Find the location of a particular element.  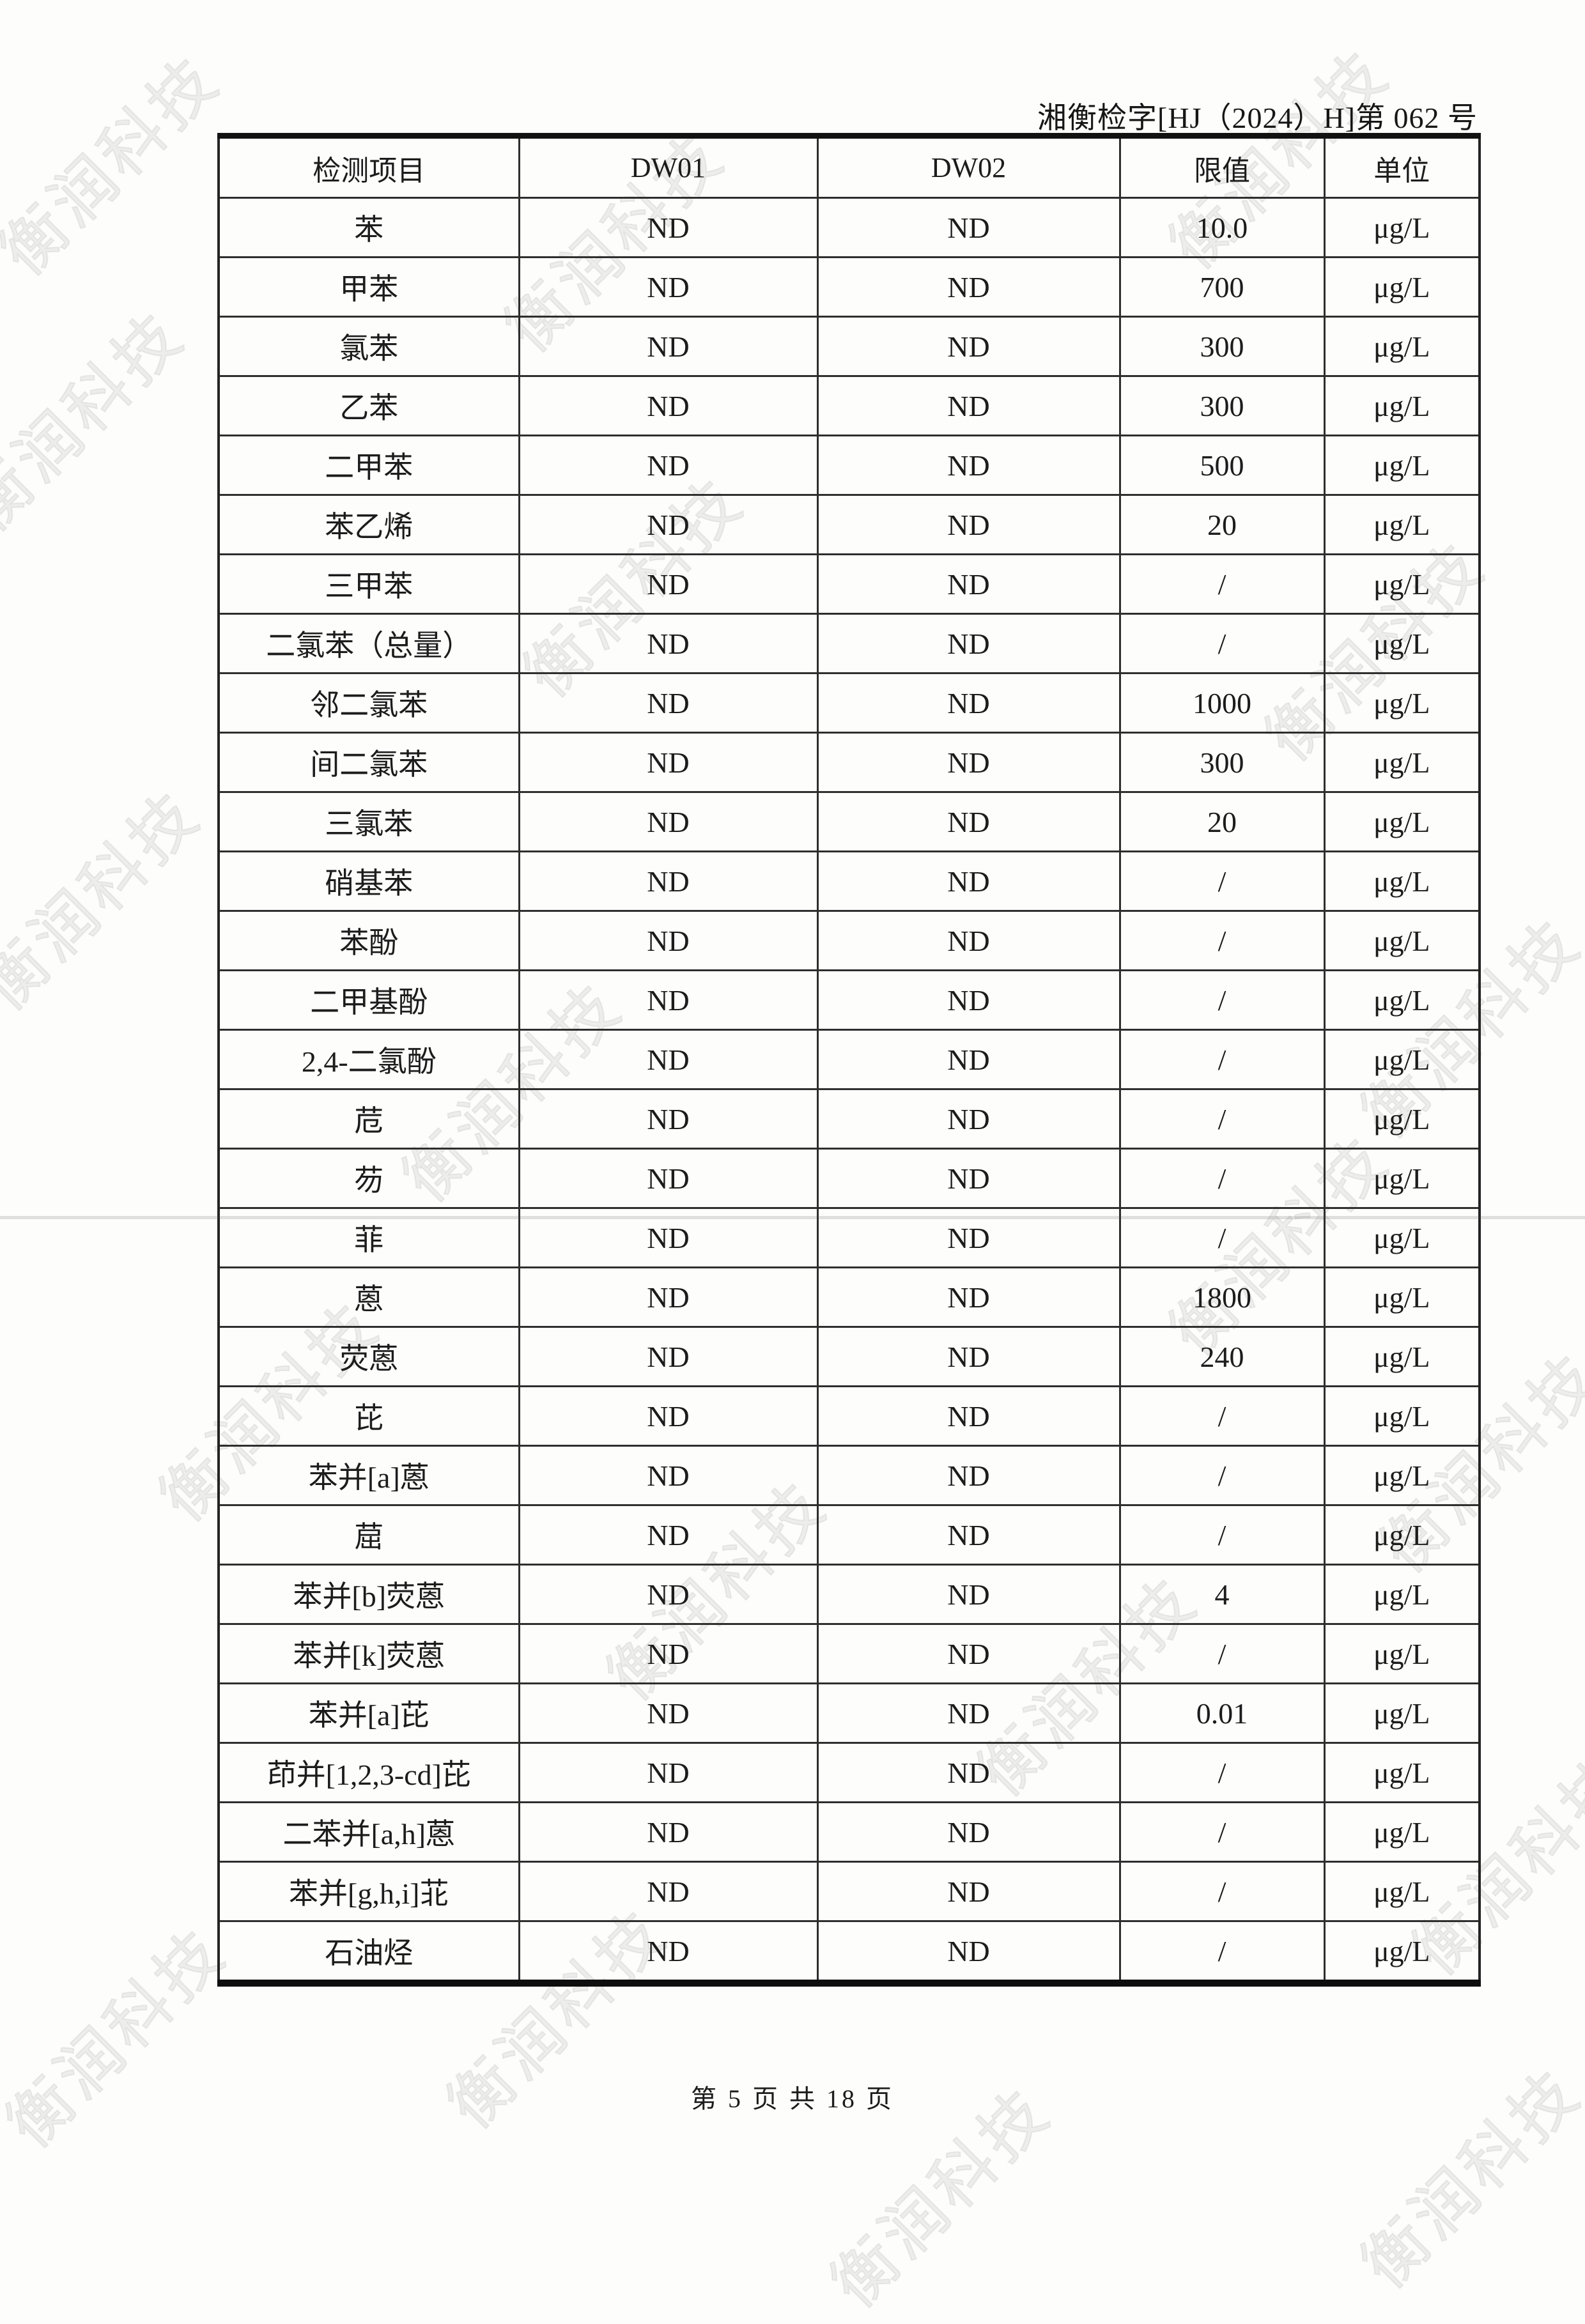

table-row: 二甲苯 ND ND 500 μg/L is located at coordinates (849, 465).